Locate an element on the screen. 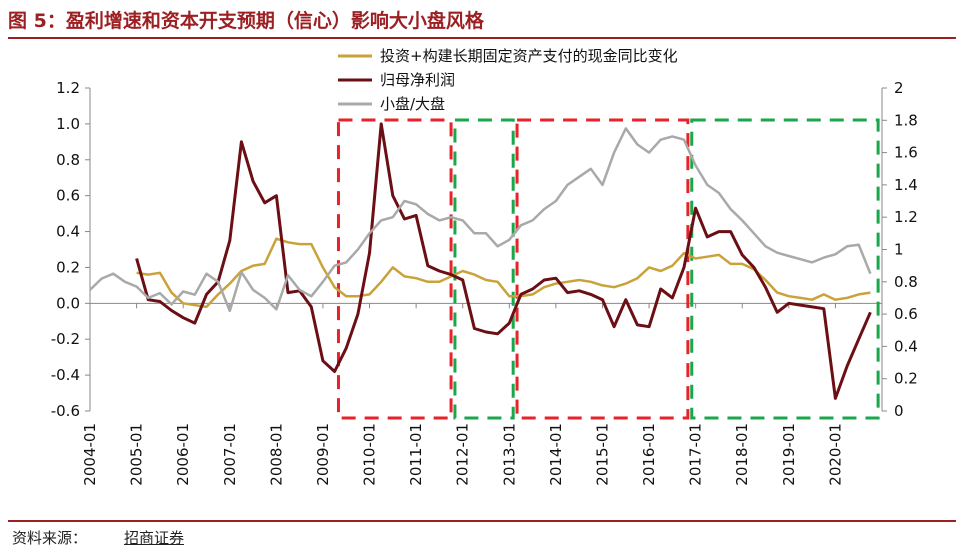  right-tick-label: 1.8 is located at coordinates (906, 120).